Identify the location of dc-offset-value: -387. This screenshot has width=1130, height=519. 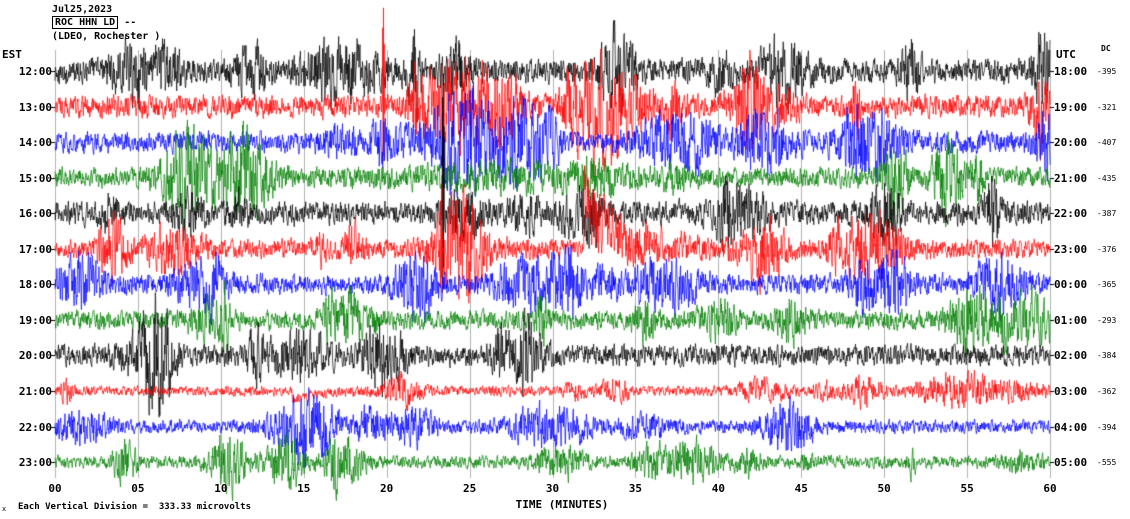
(1107, 214).